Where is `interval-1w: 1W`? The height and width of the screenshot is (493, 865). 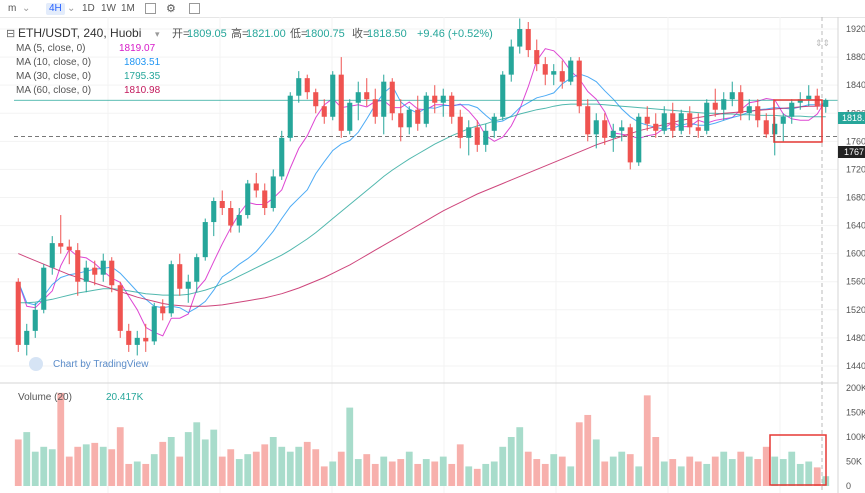
interval-1w: 1W is located at coordinates (108, 8).